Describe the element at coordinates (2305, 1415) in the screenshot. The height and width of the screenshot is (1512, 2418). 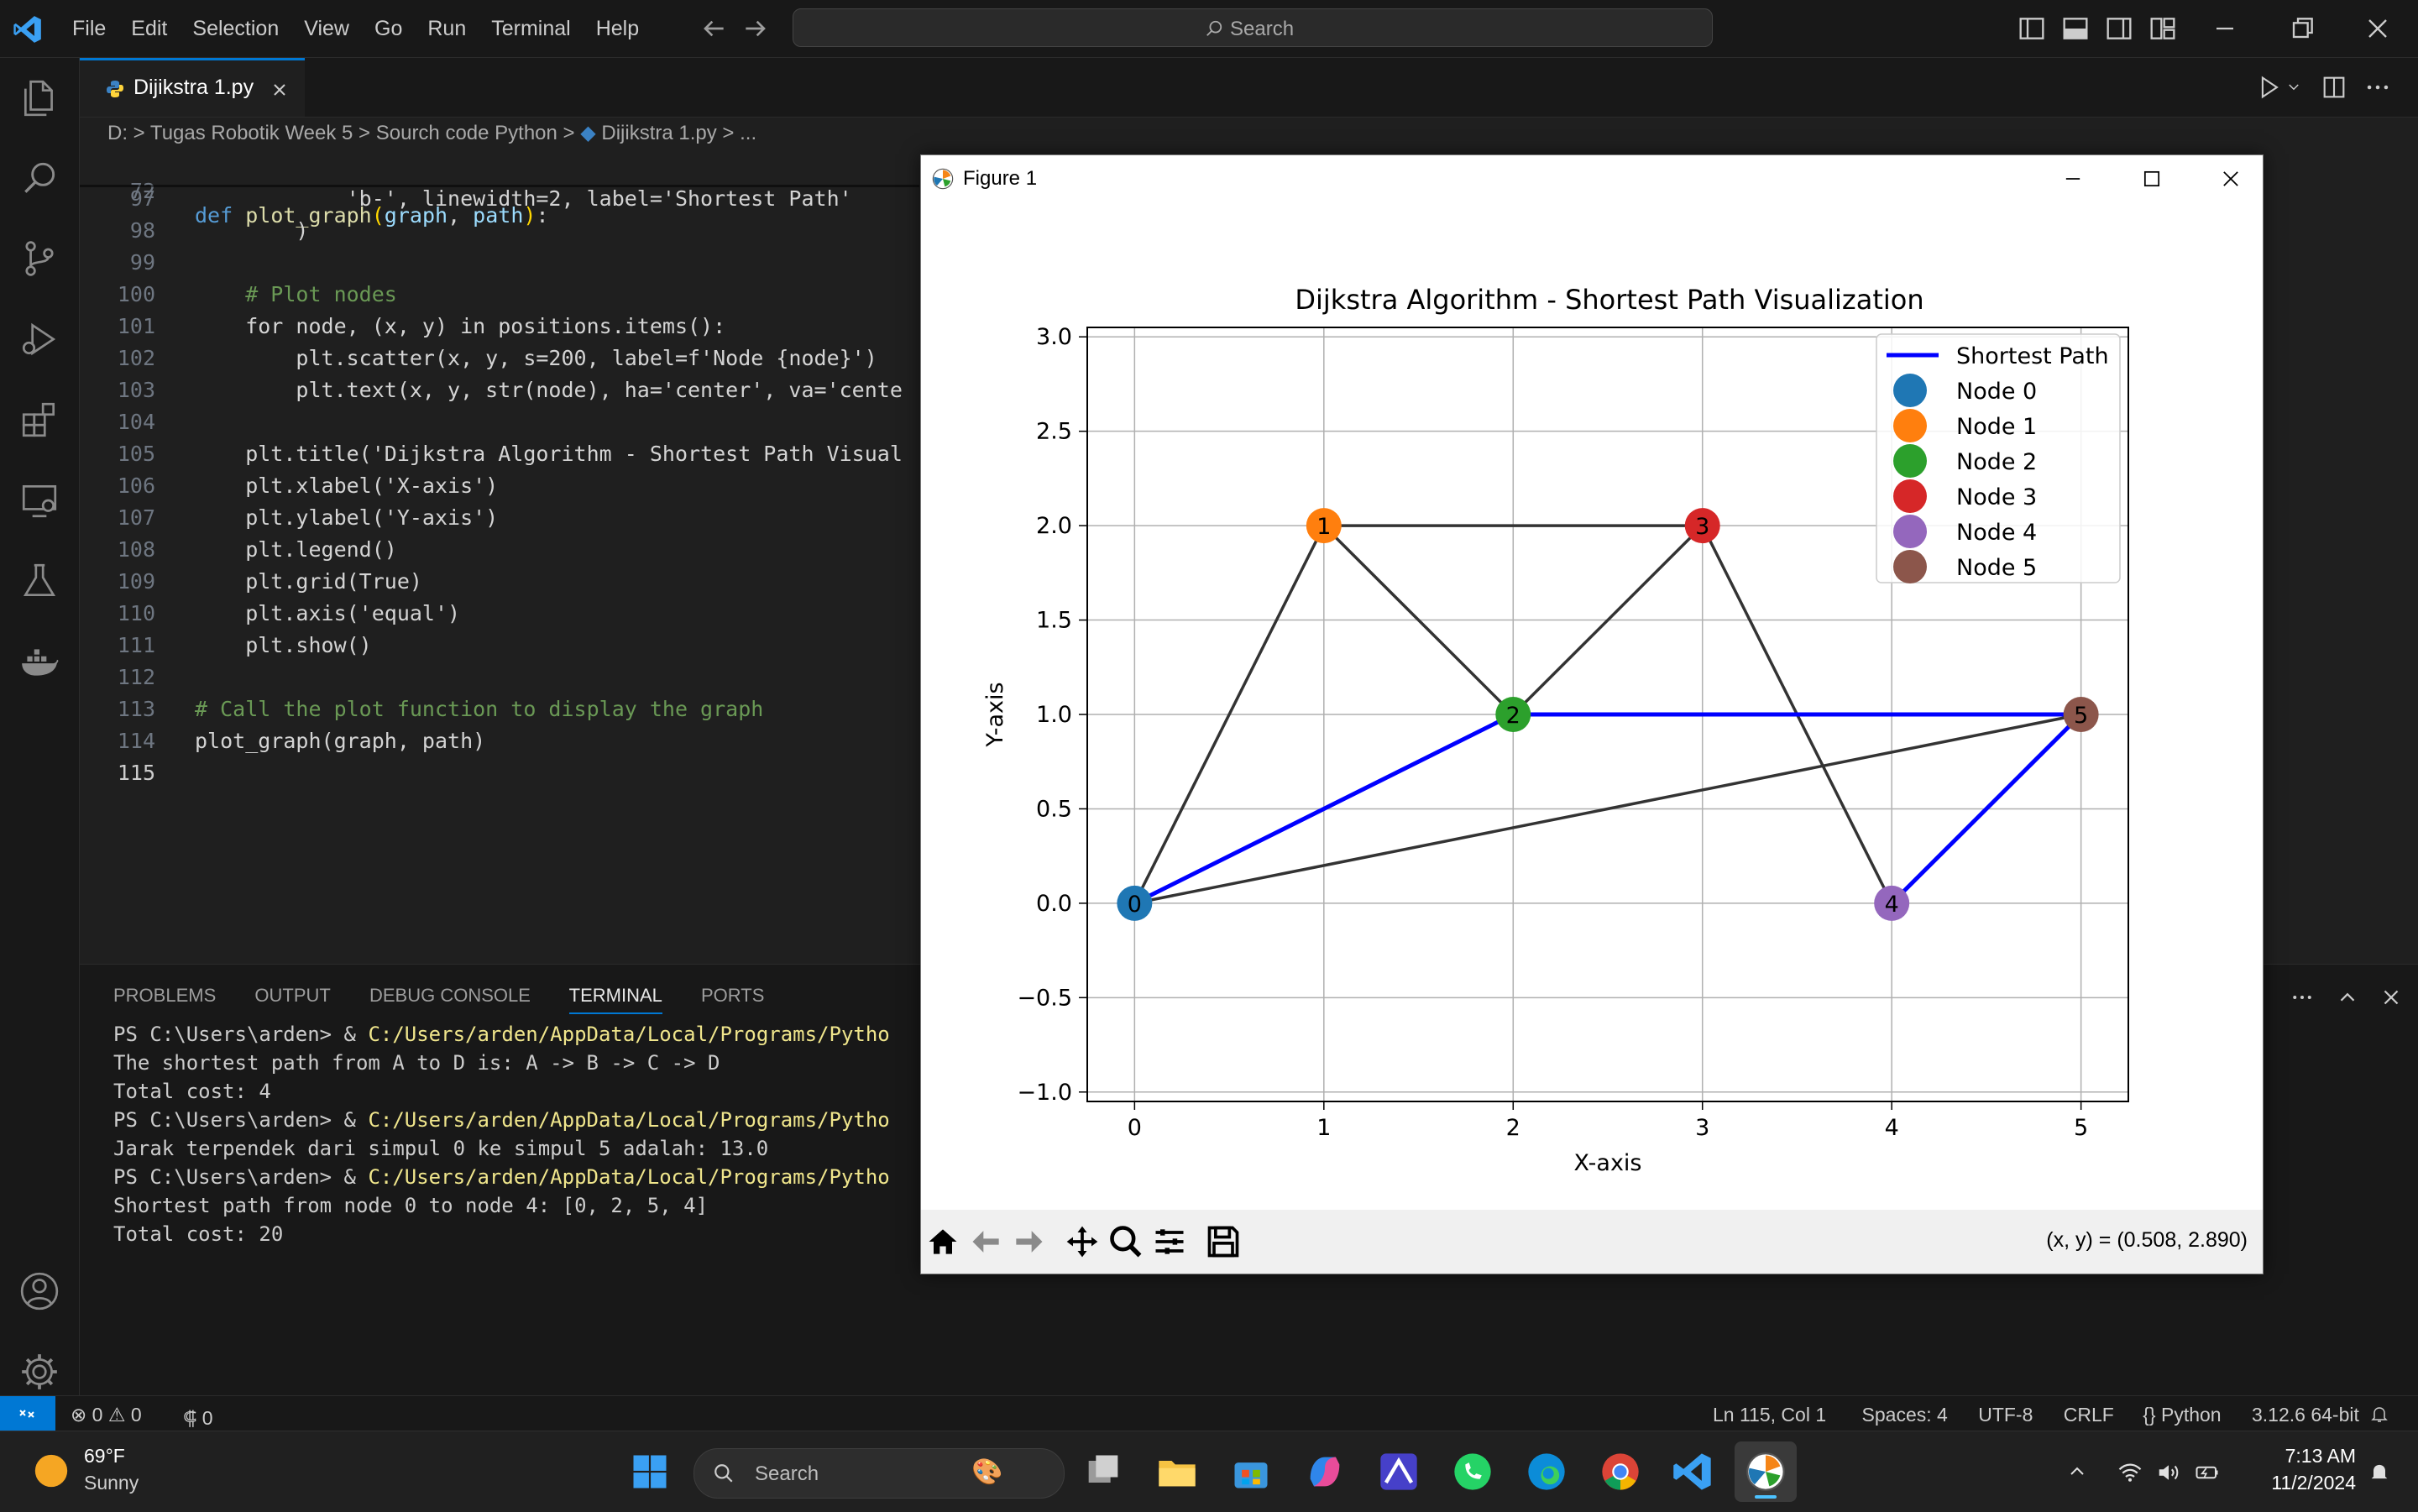
I see `python-interpreter: 3.12.6 64-bit` at that location.